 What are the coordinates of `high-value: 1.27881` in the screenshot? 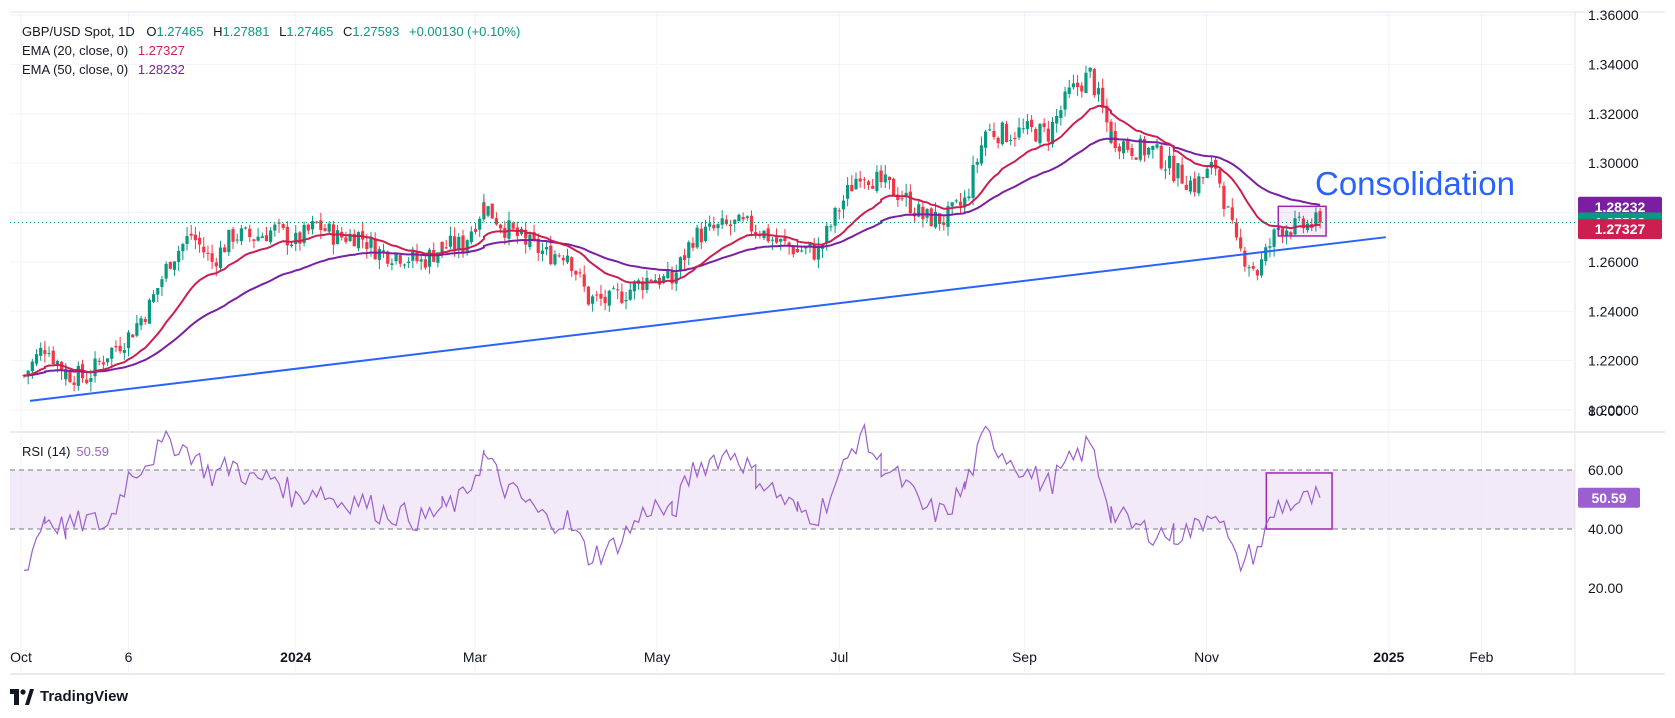 It's located at (246, 31).